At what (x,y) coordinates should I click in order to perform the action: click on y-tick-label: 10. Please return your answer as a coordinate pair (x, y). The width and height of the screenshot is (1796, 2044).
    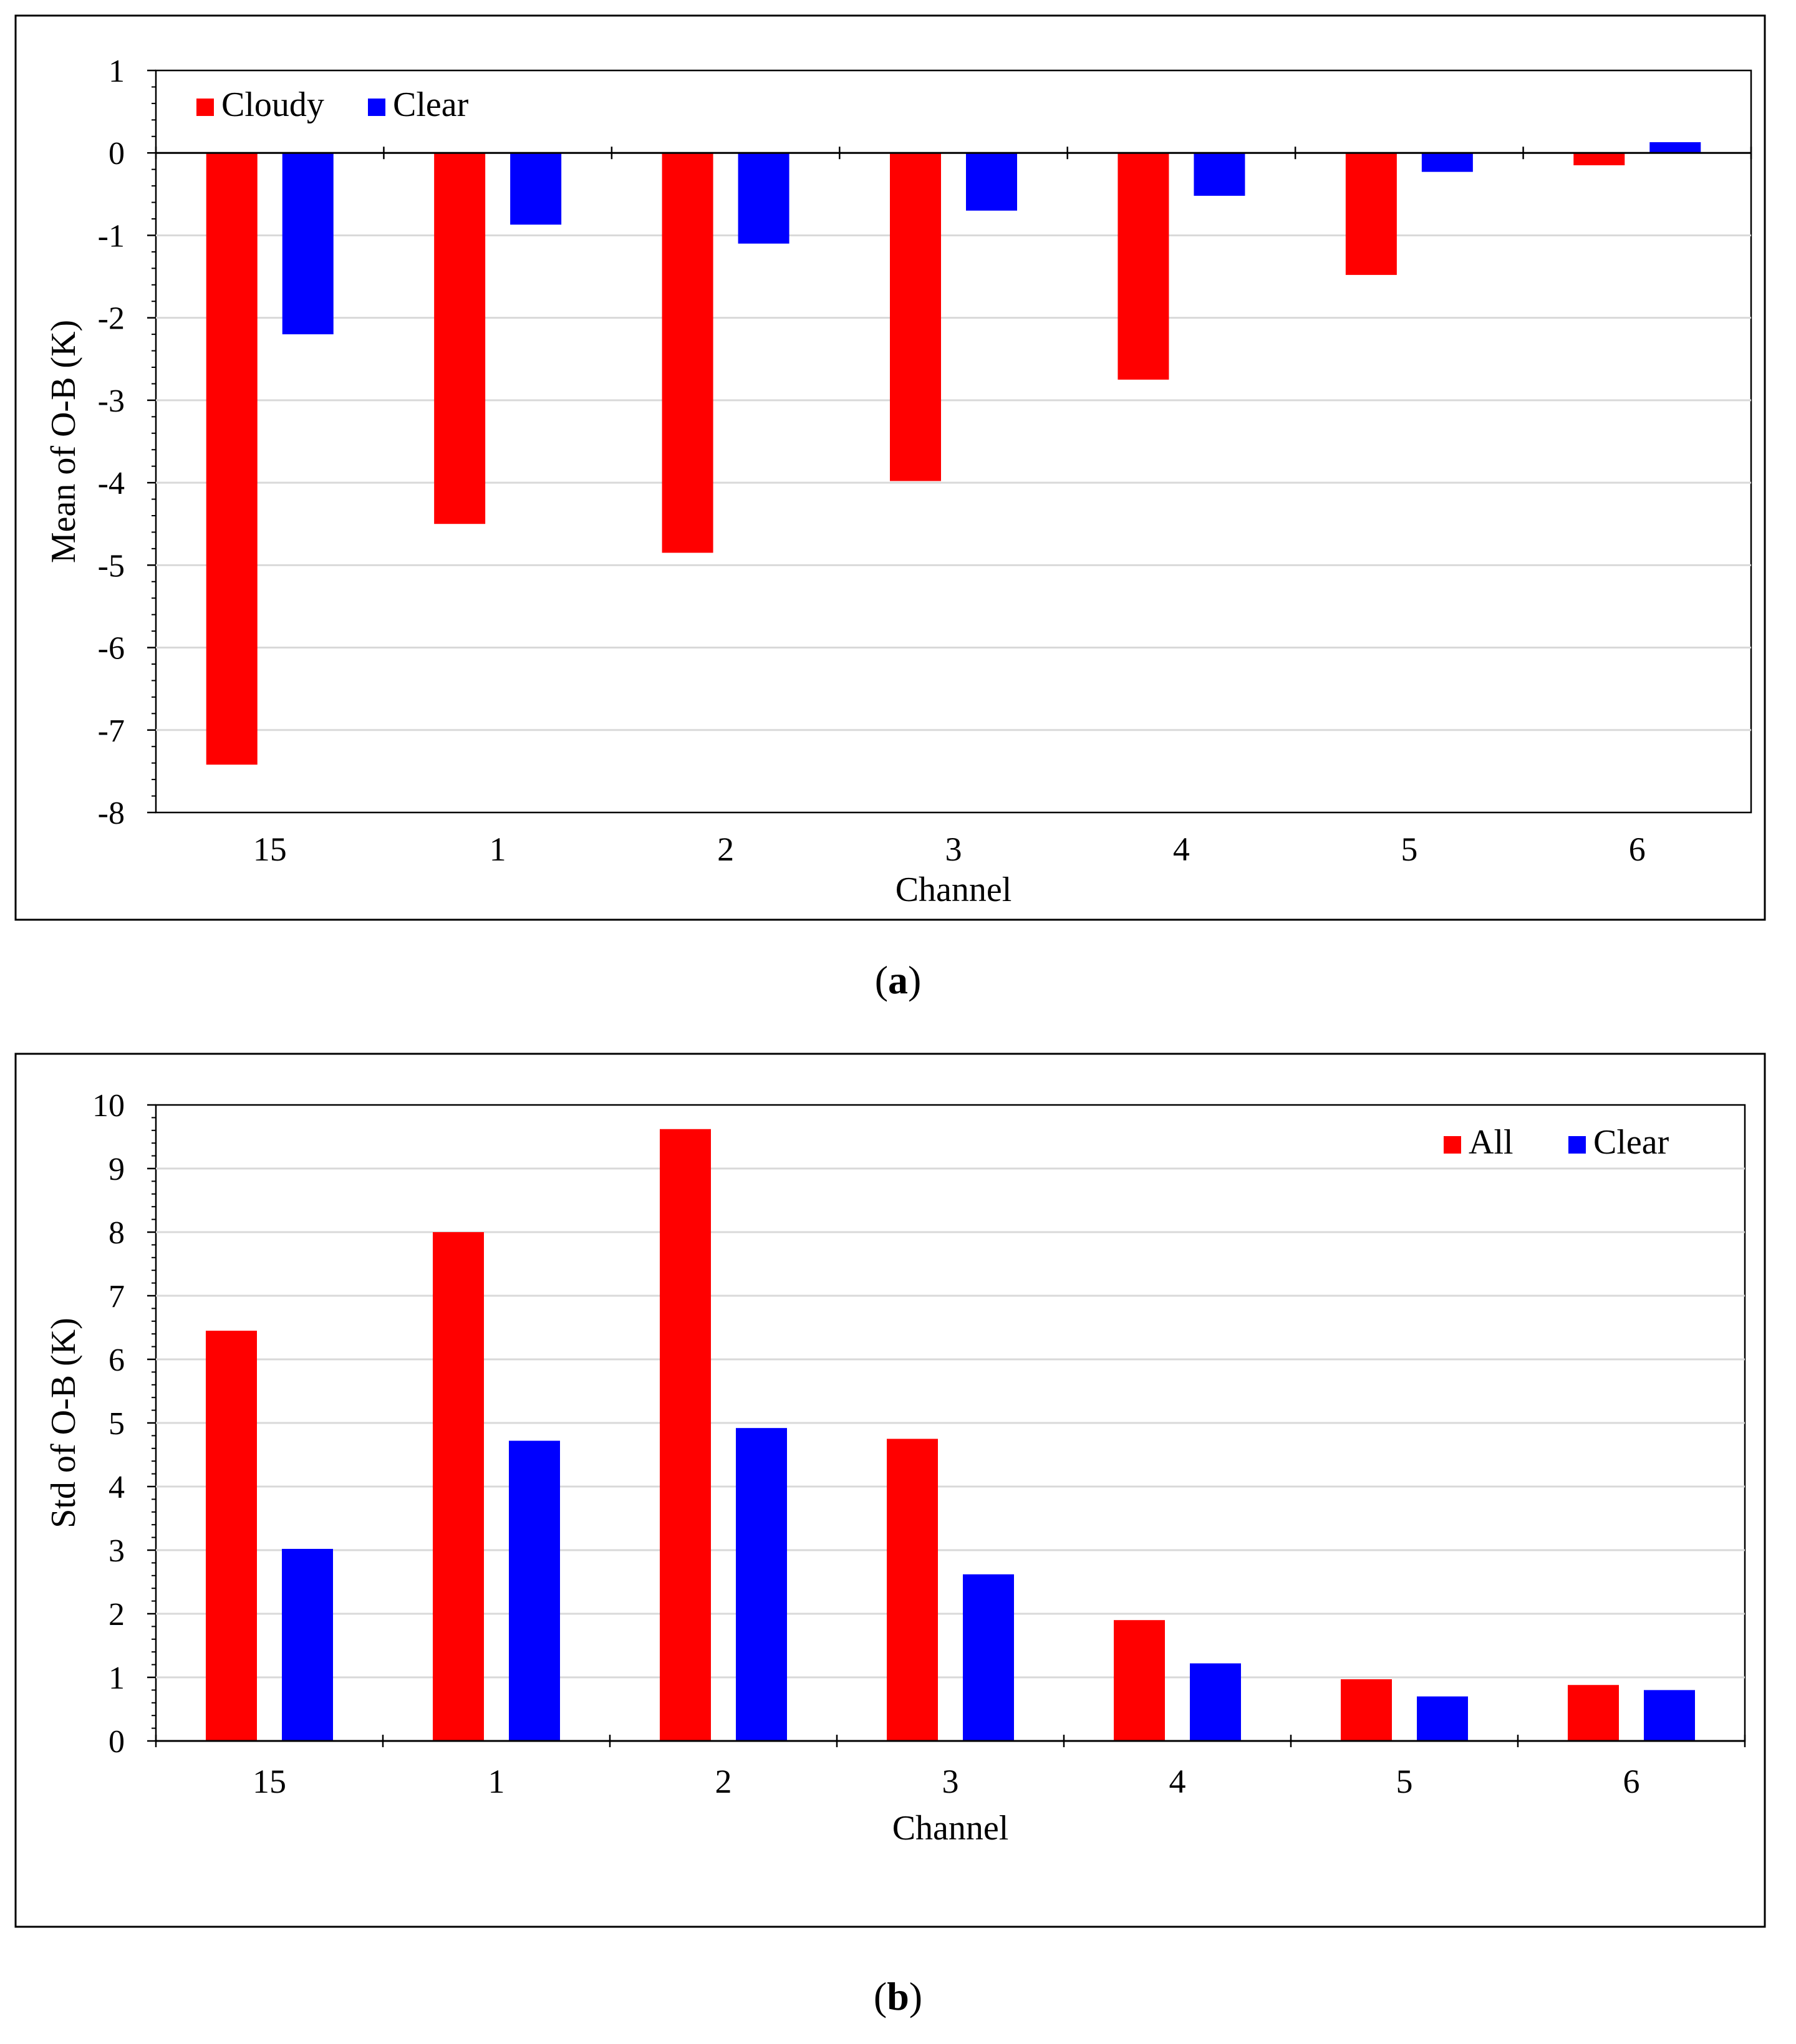
    Looking at the image, I should click on (108, 1106).